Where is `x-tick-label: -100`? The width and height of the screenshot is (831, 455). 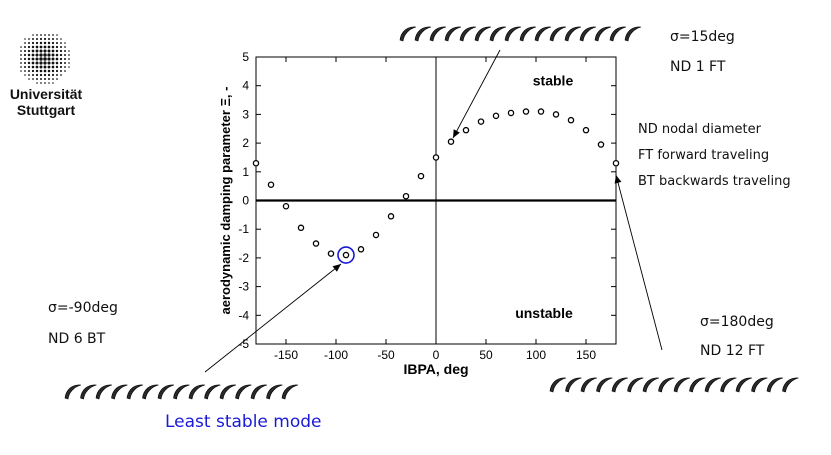
x-tick-label: -100 is located at coordinates (336, 355).